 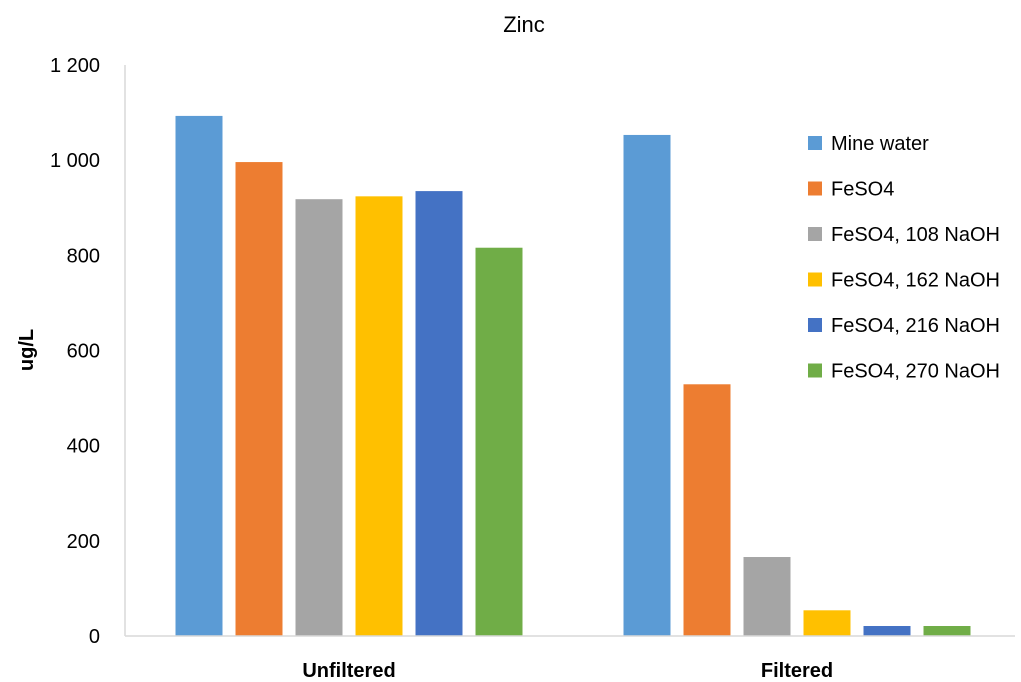 What do you see at coordinates (915, 235) in the screenshot?
I see `legend-label: FeSO4, 108 NaOH` at bounding box center [915, 235].